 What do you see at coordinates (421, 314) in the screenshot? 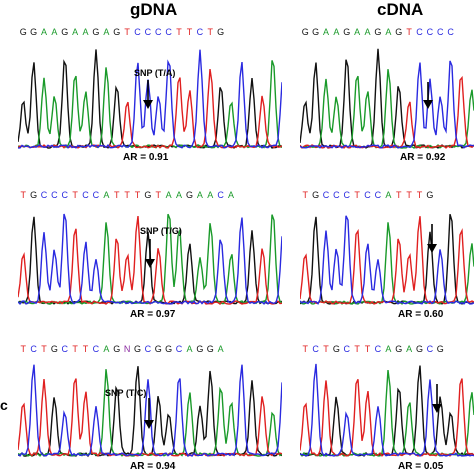
I see `allele-ratio-row2-cdna: AR = 0.60` at bounding box center [421, 314].